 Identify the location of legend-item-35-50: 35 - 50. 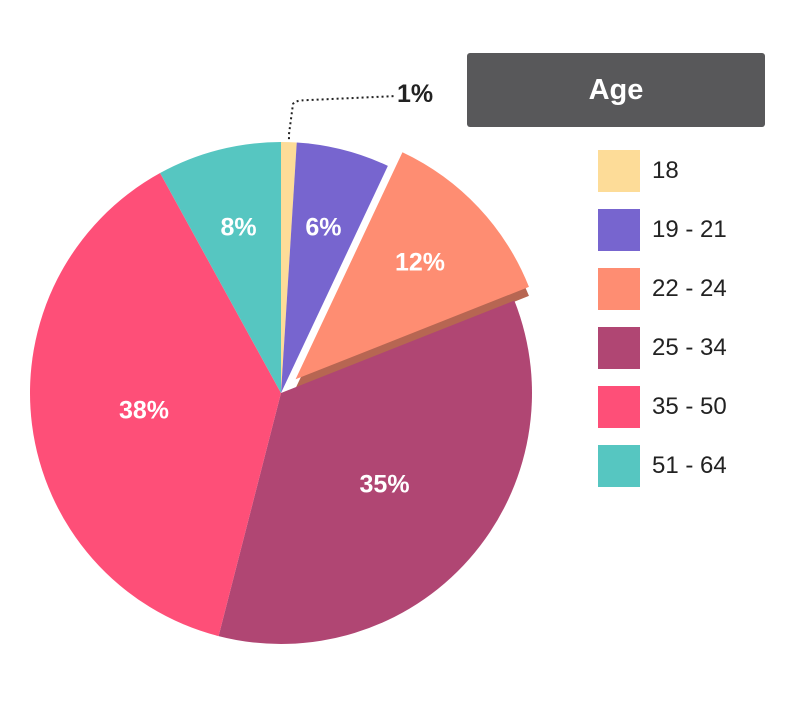
(693, 407).